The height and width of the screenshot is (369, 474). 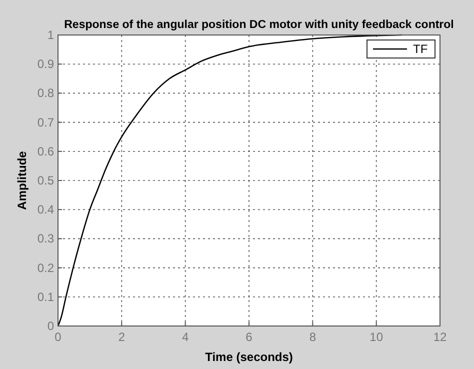 I want to click on y-tick-label: 0.2, so click(x=45, y=267).